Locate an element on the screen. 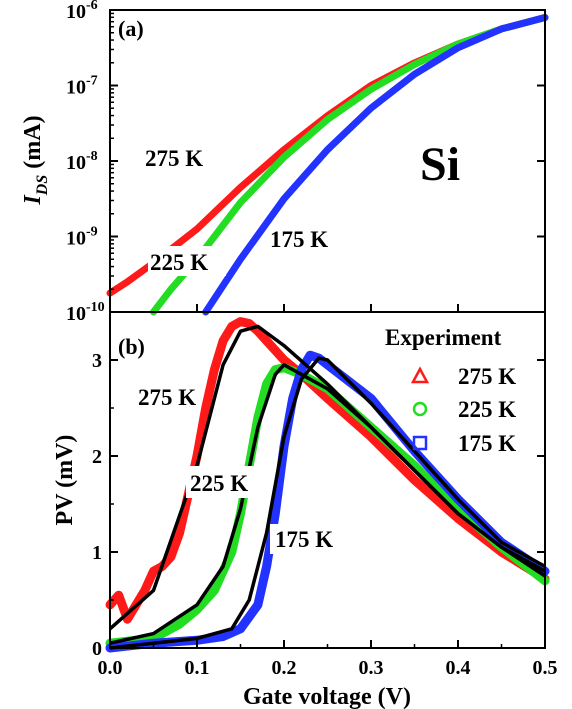  panel-a-ytick-label: 10⁻⁷ is located at coordinates (82, 86).